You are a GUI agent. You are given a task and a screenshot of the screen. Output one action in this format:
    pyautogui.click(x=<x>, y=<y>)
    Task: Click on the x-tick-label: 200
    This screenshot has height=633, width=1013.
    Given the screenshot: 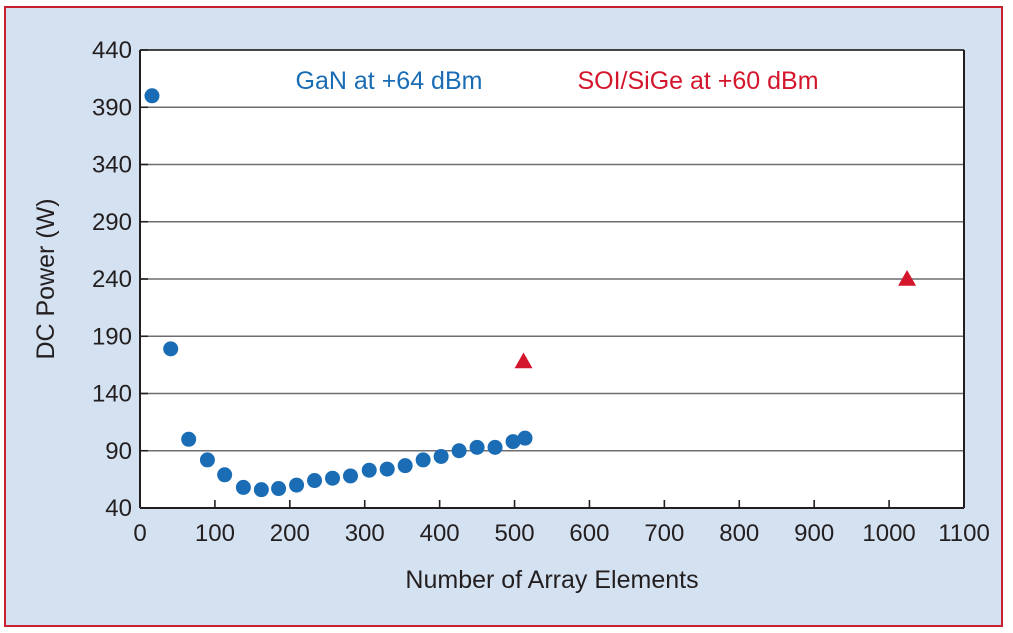 What is the action you would take?
    pyautogui.click(x=290, y=533)
    